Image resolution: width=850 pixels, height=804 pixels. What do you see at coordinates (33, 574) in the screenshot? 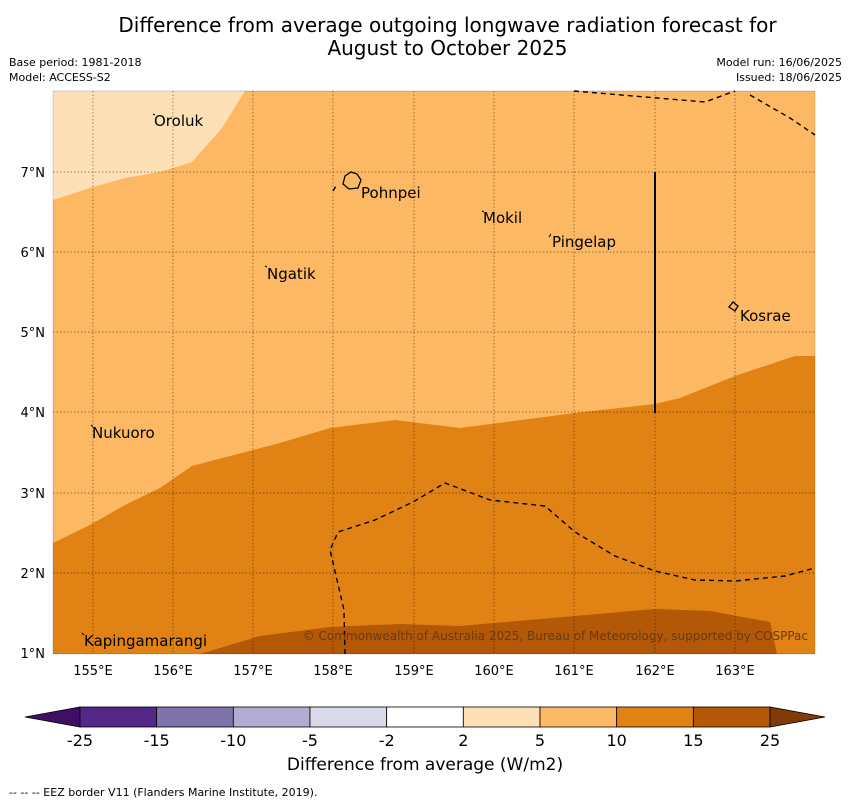
I see `lat-tick: 2°N` at bounding box center [33, 574].